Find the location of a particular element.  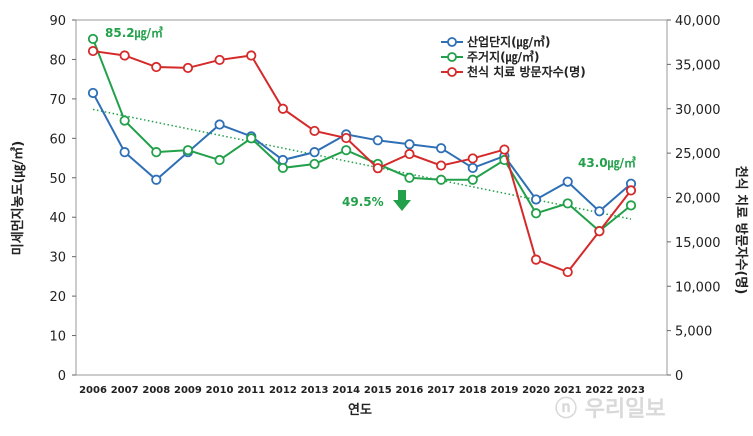

legend-label: 천식 치료 방문자수(명) is located at coordinates (526, 71).